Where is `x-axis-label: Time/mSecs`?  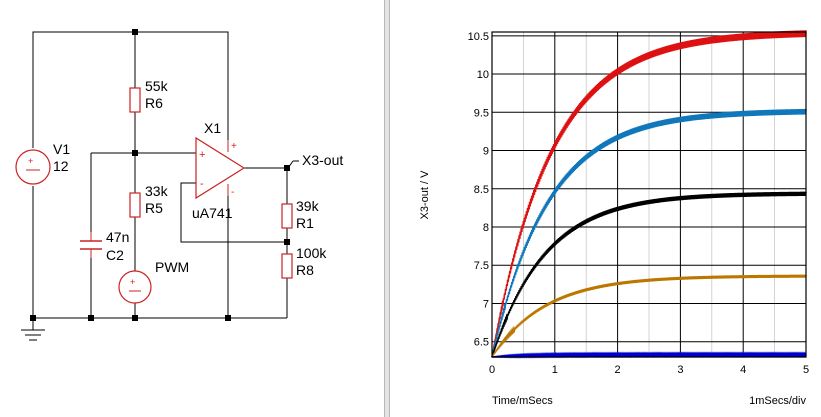 x-axis-label: Time/mSecs is located at coordinates (522, 401).